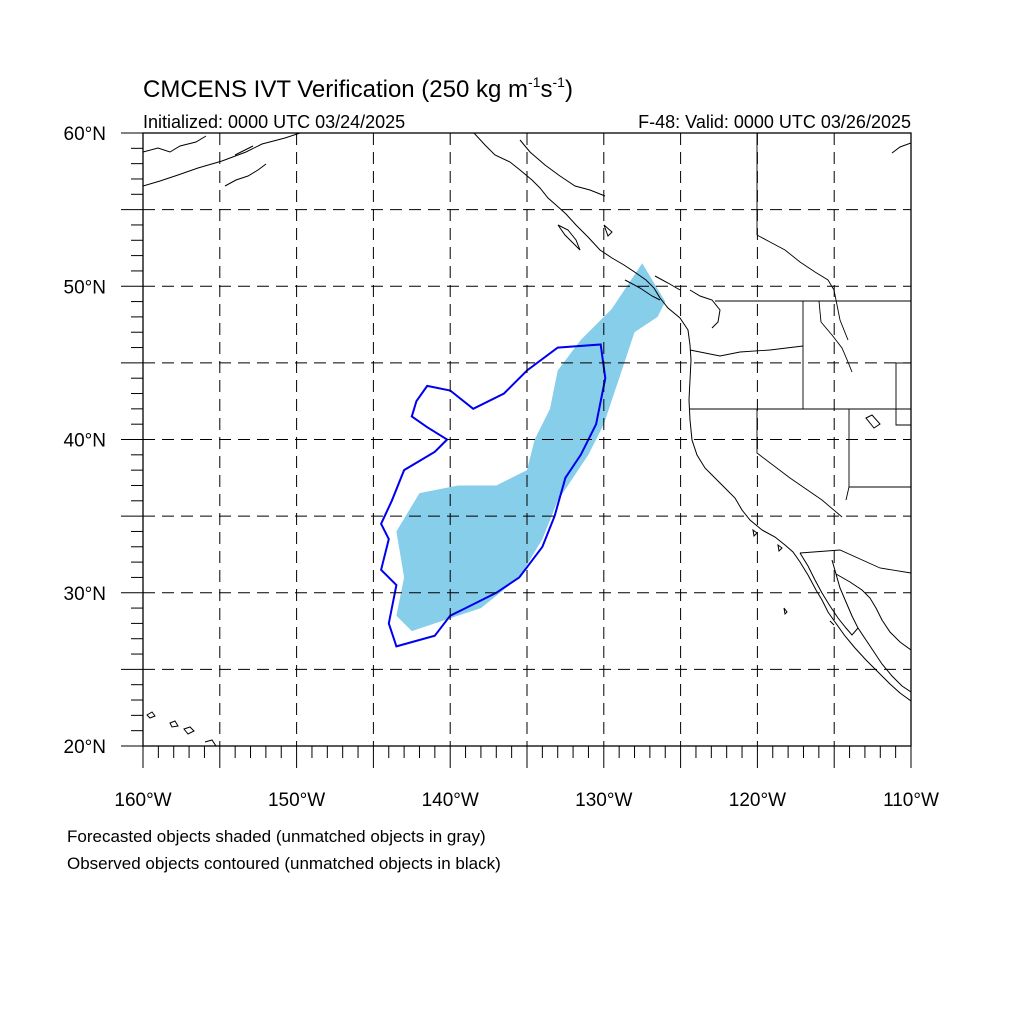  Describe the element at coordinates (603, 800) in the screenshot. I see `lon-tick-label: 130°W` at that location.